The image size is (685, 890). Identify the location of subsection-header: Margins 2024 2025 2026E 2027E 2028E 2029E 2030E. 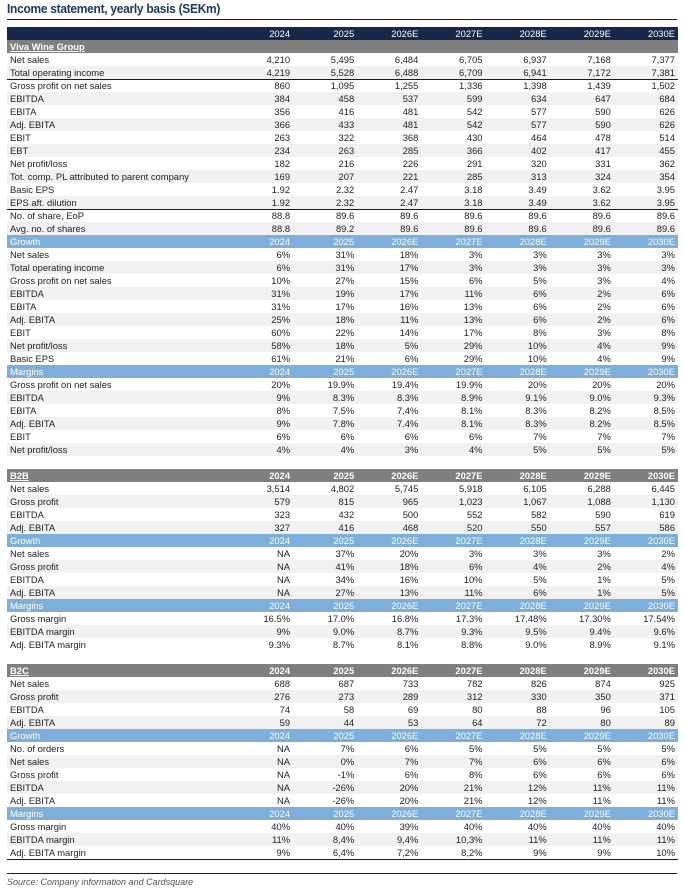
(342, 813).